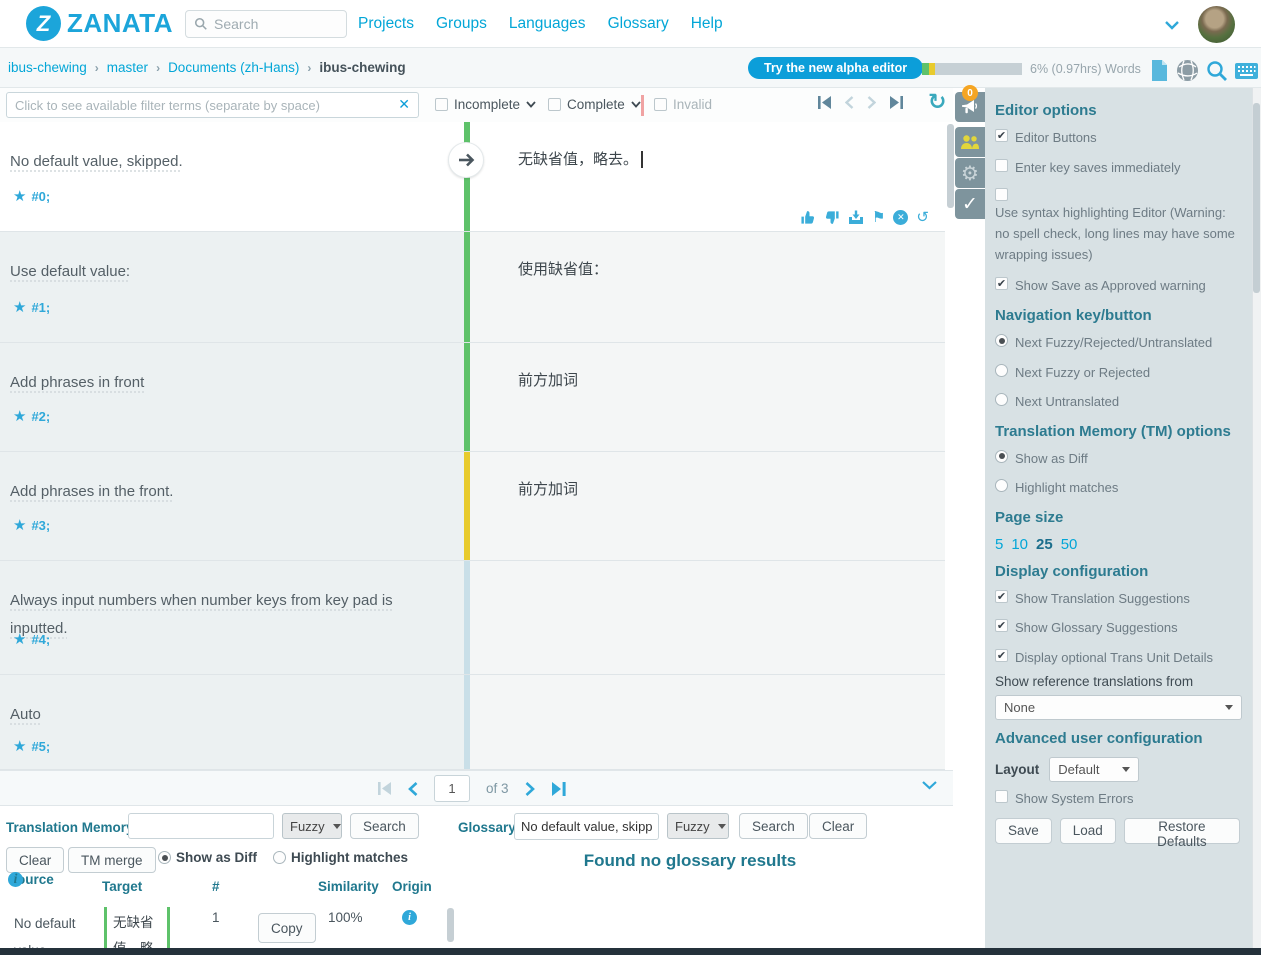 The height and width of the screenshot is (955, 1261). What do you see at coordinates (1256, 198) in the screenshot?
I see `window-scrollbar-thumb` at bounding box center [1256, 198].